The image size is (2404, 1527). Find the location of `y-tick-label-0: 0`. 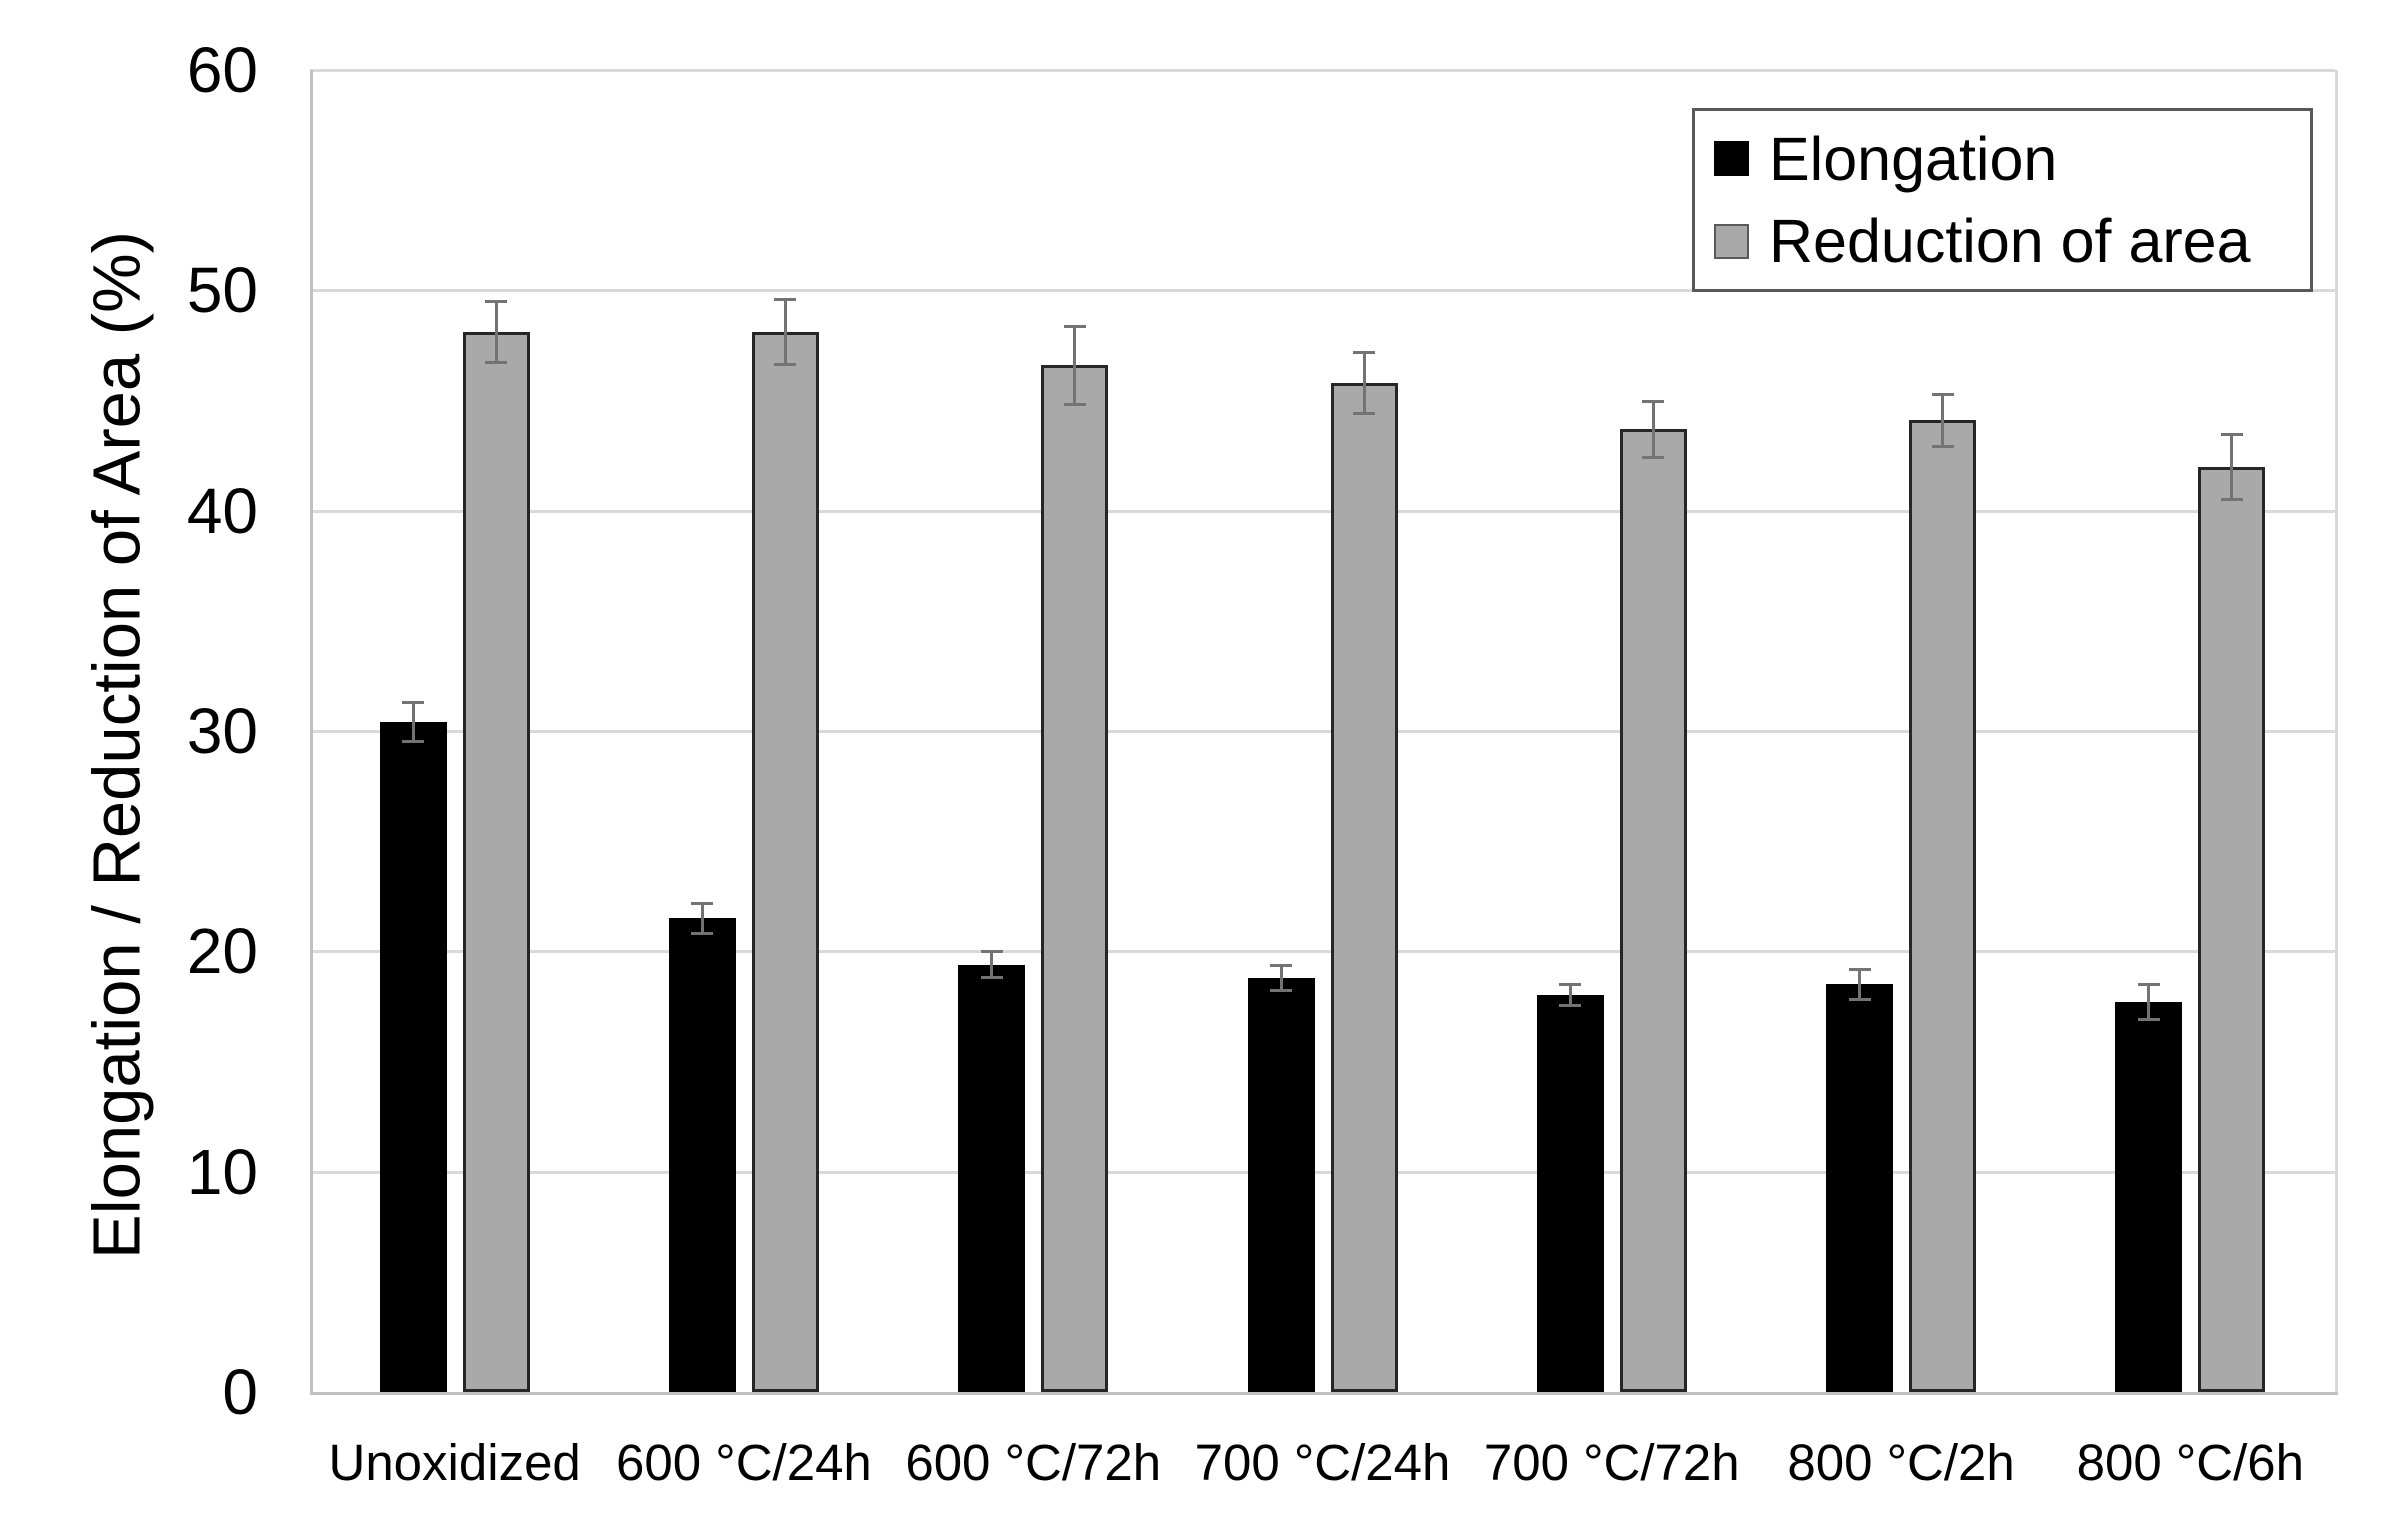

y-tick-label-0: 0 is located at coordinates (240, 1392).